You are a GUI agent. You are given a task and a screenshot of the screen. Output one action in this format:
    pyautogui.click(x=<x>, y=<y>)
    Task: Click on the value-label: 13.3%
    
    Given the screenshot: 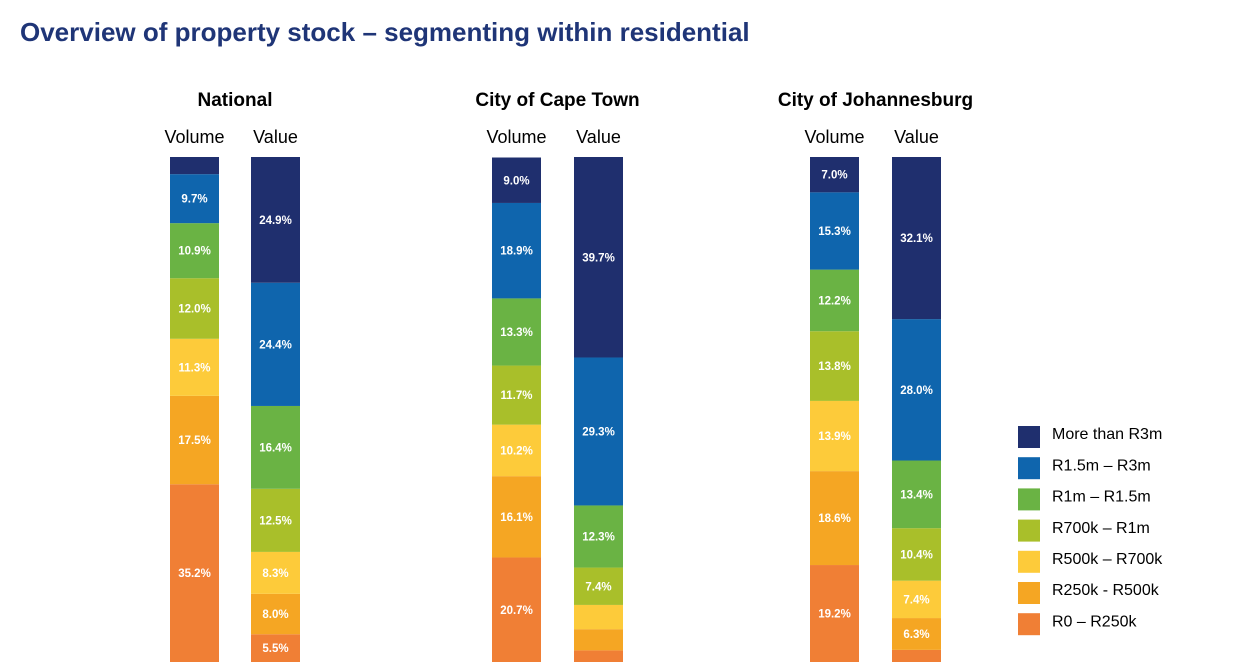 What is the action you would take?
    pyautogui.click(x=516, y=333)
    